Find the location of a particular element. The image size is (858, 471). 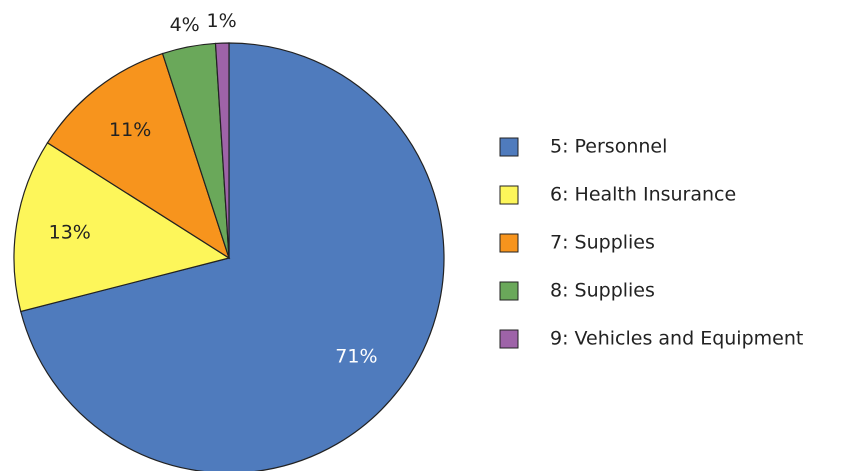

legend-label: 7: Supplies is located at coordinates (602, 243).